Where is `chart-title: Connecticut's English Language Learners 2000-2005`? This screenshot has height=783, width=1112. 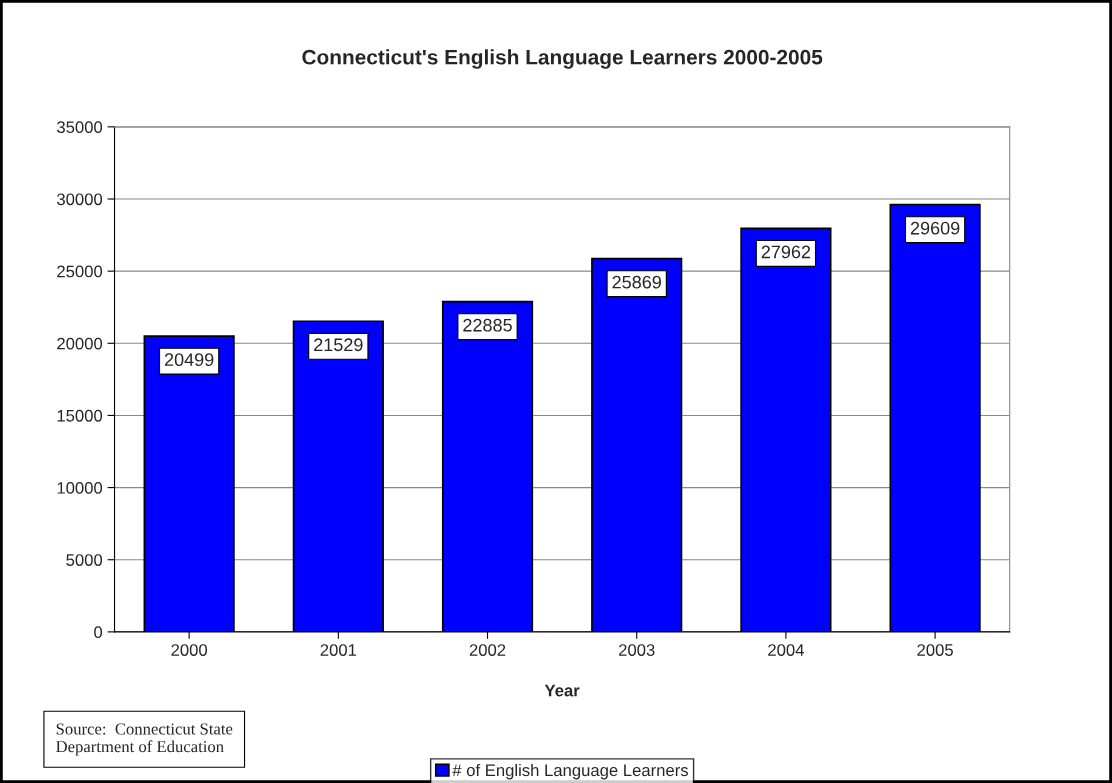 chart-title: Connecticut's English Language Learners 2000-2005 is located at coordinates (562, 59).